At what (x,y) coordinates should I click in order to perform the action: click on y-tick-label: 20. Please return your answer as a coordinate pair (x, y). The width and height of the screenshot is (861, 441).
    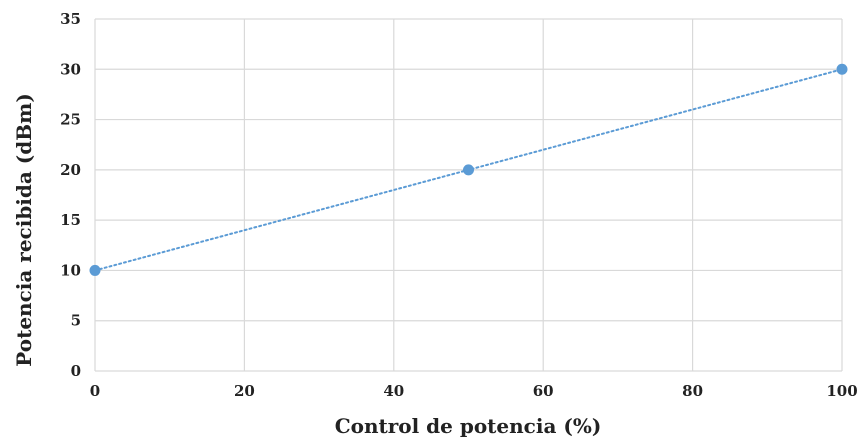
    Looking at the image, I should click on (70, 170).